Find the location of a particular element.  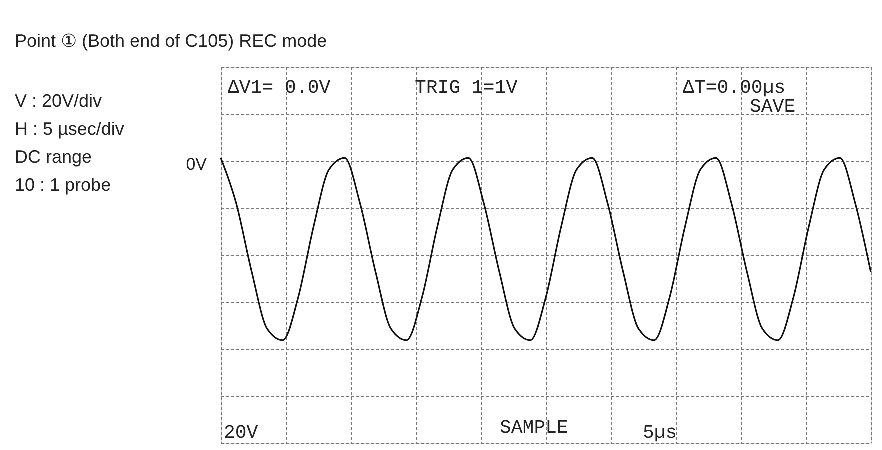

chart-title: Point ① (Both end of C105) REC mode is located at coordinates (171, 41).